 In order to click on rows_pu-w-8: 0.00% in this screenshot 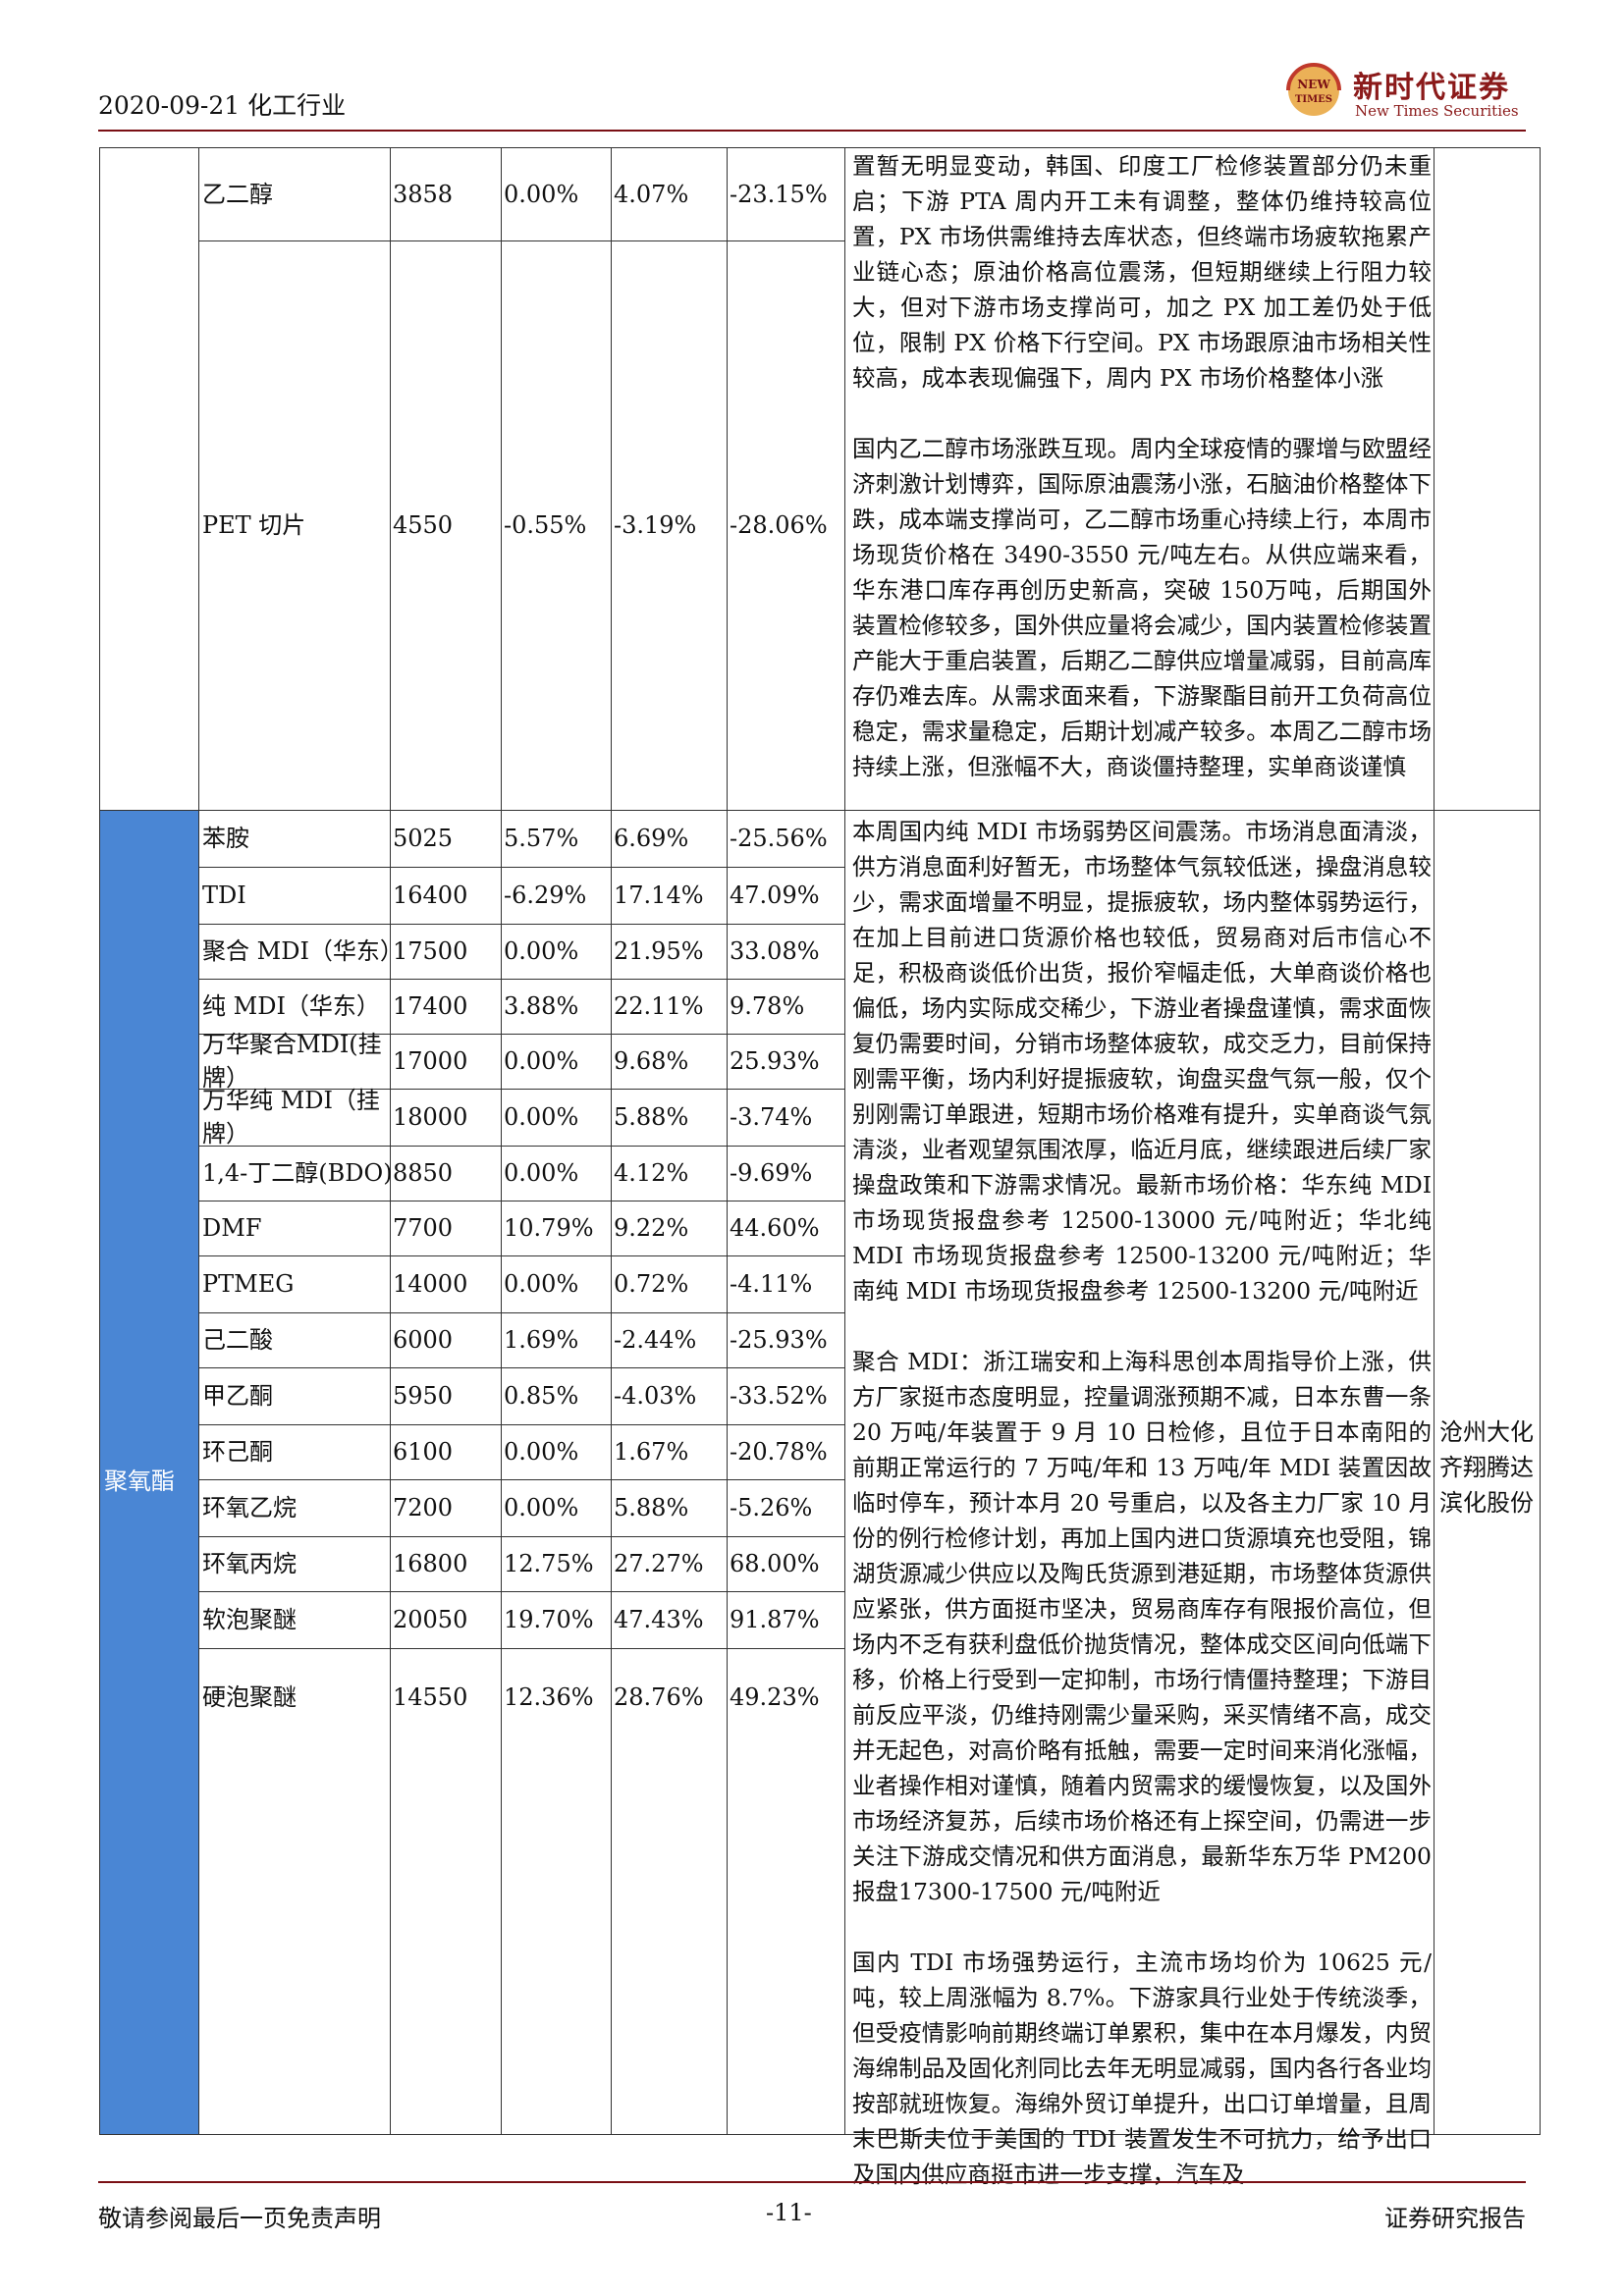, I will do `click(541, 1284)`.